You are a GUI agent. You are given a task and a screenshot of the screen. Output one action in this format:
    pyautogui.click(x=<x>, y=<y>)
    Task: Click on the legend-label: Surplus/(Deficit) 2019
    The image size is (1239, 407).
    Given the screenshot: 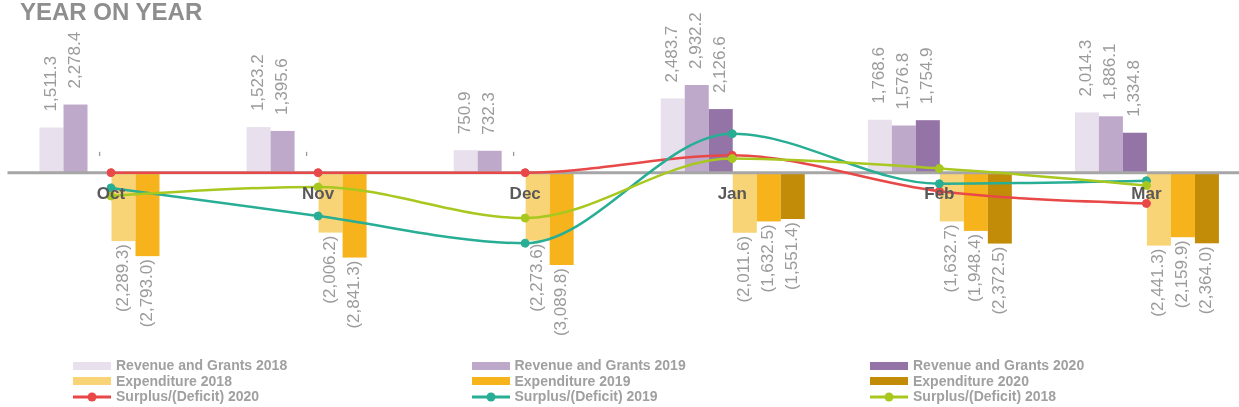 What is the action you would take?
    pyautogui.click(x=586, y=396)
    